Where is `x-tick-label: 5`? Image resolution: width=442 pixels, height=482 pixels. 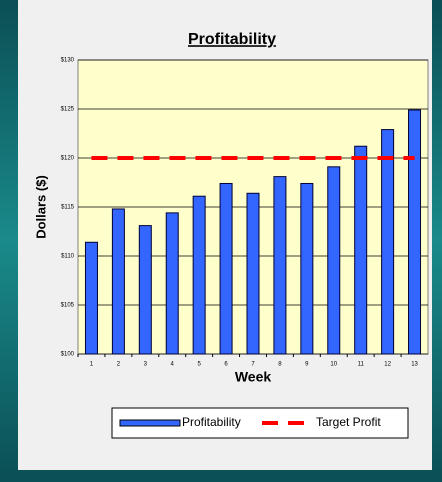
x-tick-label: 5 is located at coordinates (199, 365).